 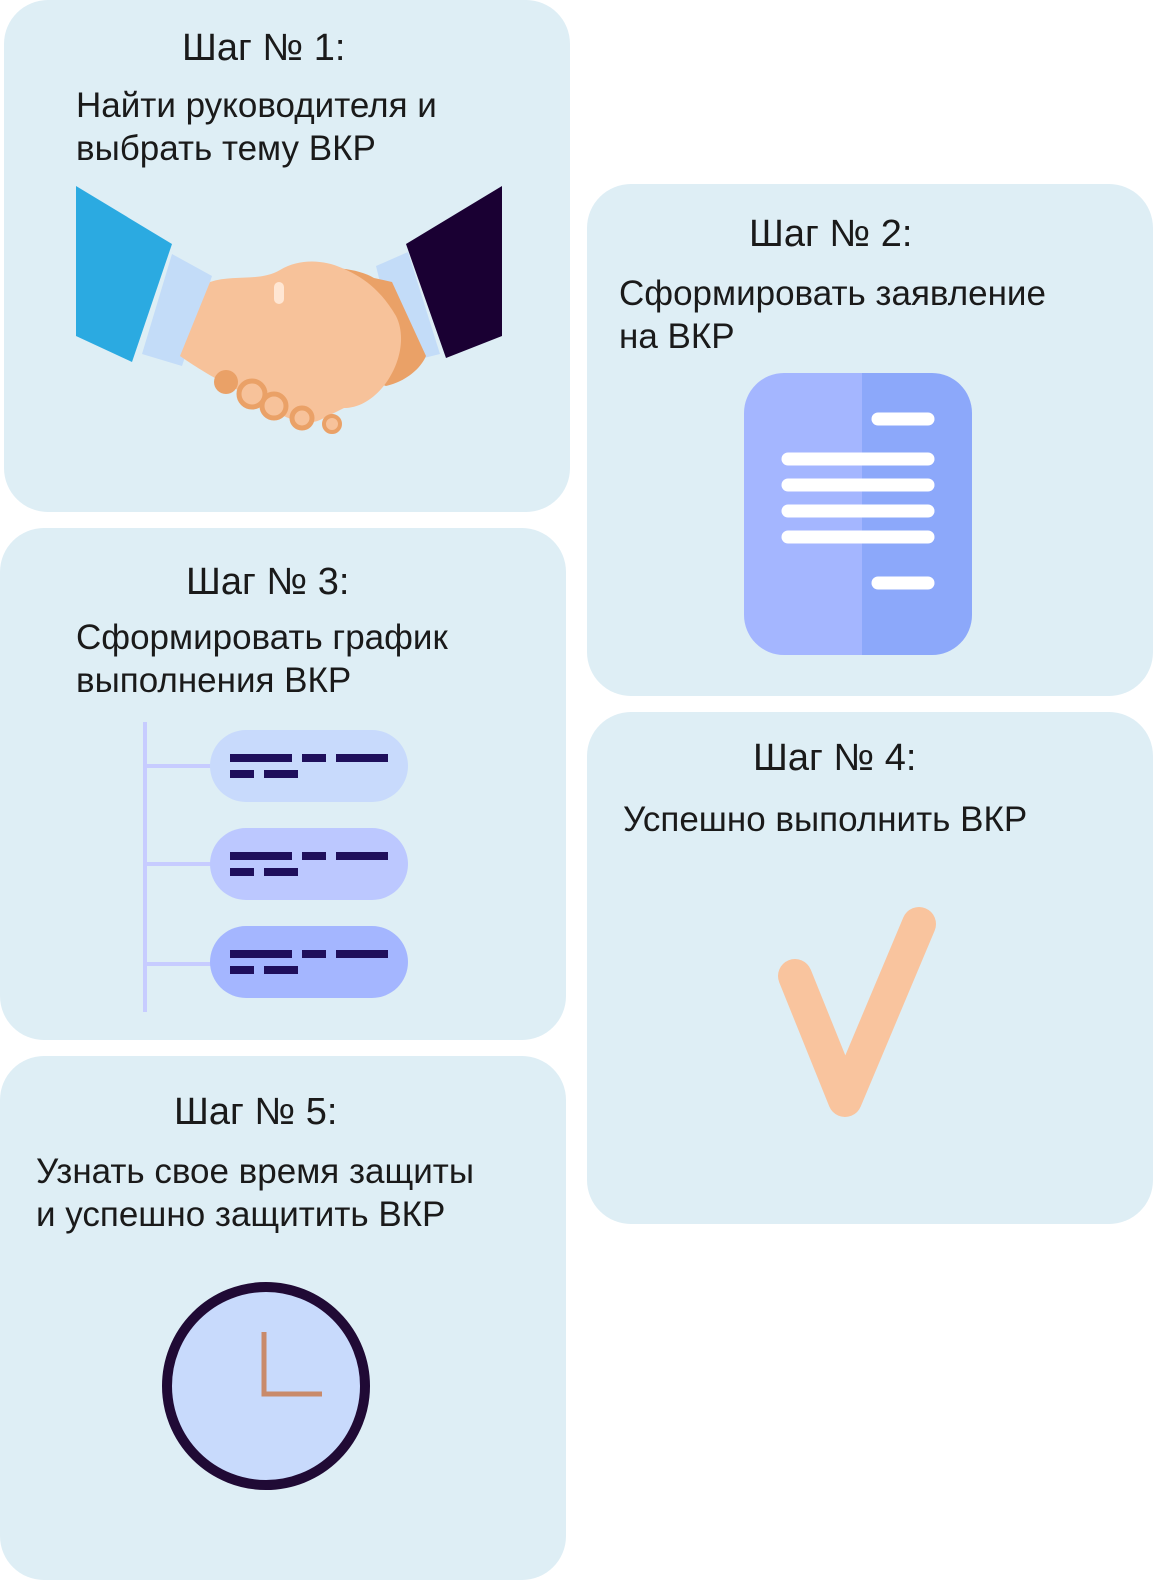 What do you see at coordinates (832, 315) in the screenshot?
I see `step-description: Сформировать заявление на ВКР` at bounding box center [832, 315].